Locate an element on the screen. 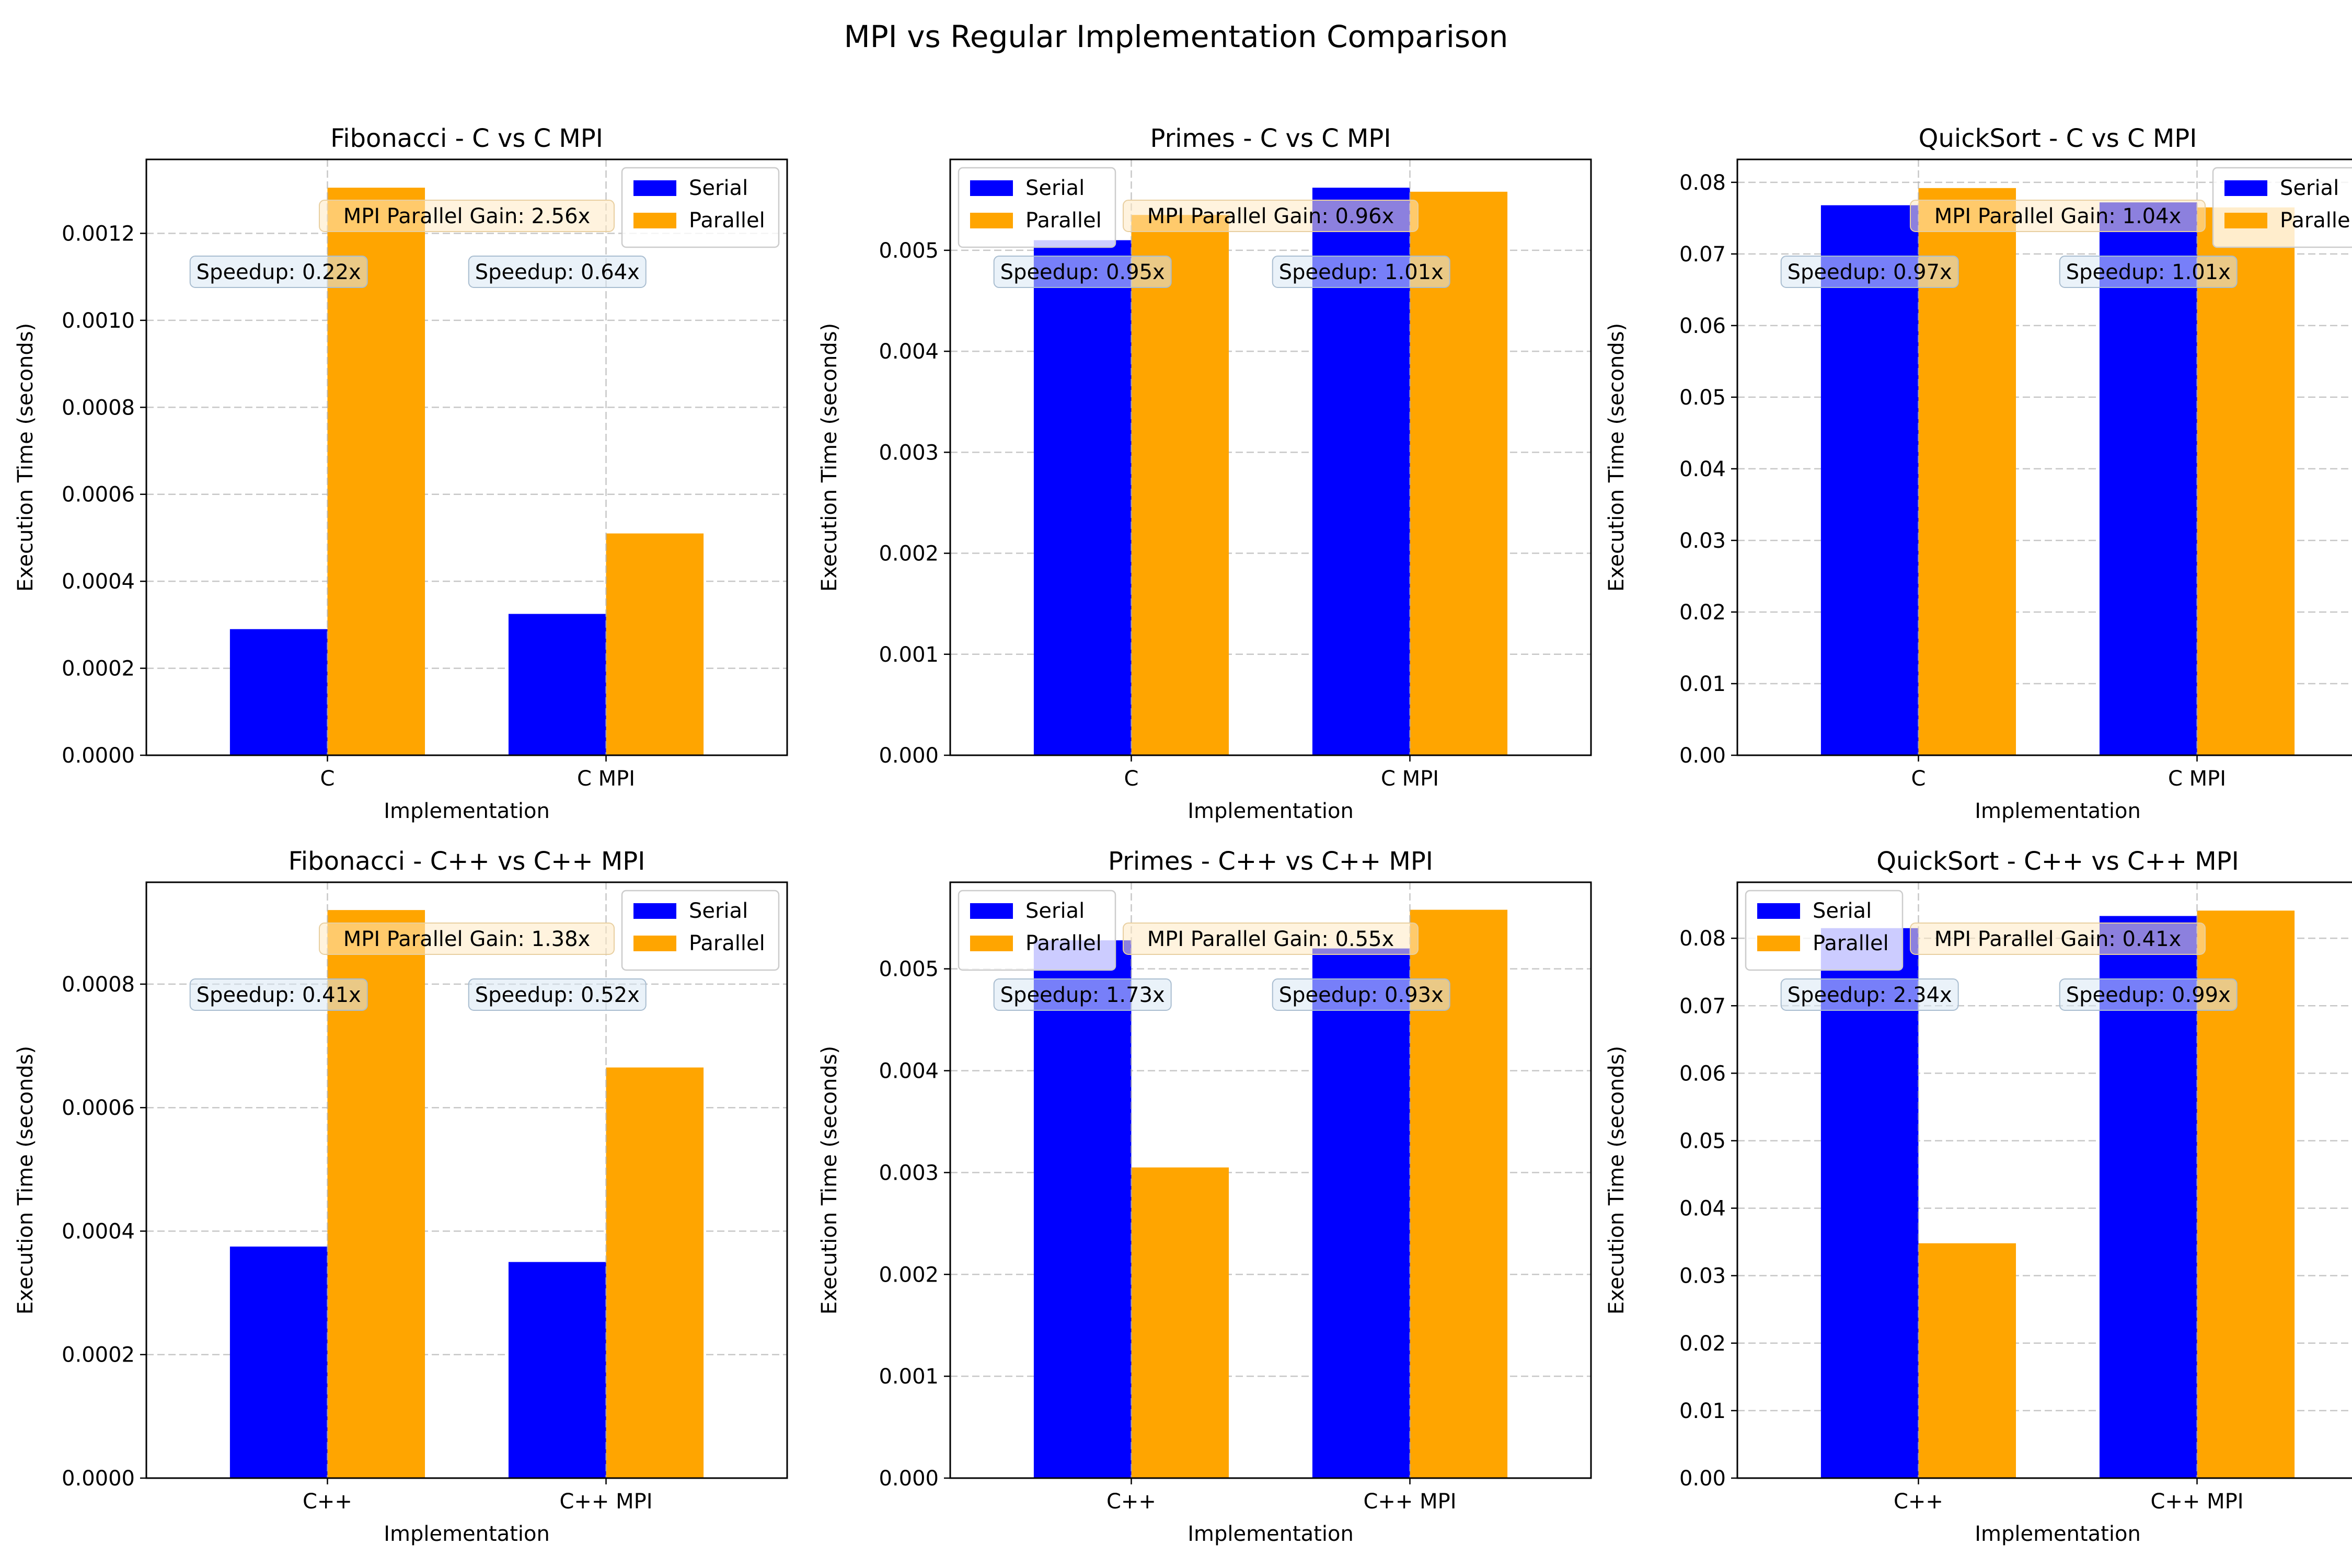 The image size is (2352, 1568). speedup-label: Speedup: 0.97x is located at coordinates (1870, 272).